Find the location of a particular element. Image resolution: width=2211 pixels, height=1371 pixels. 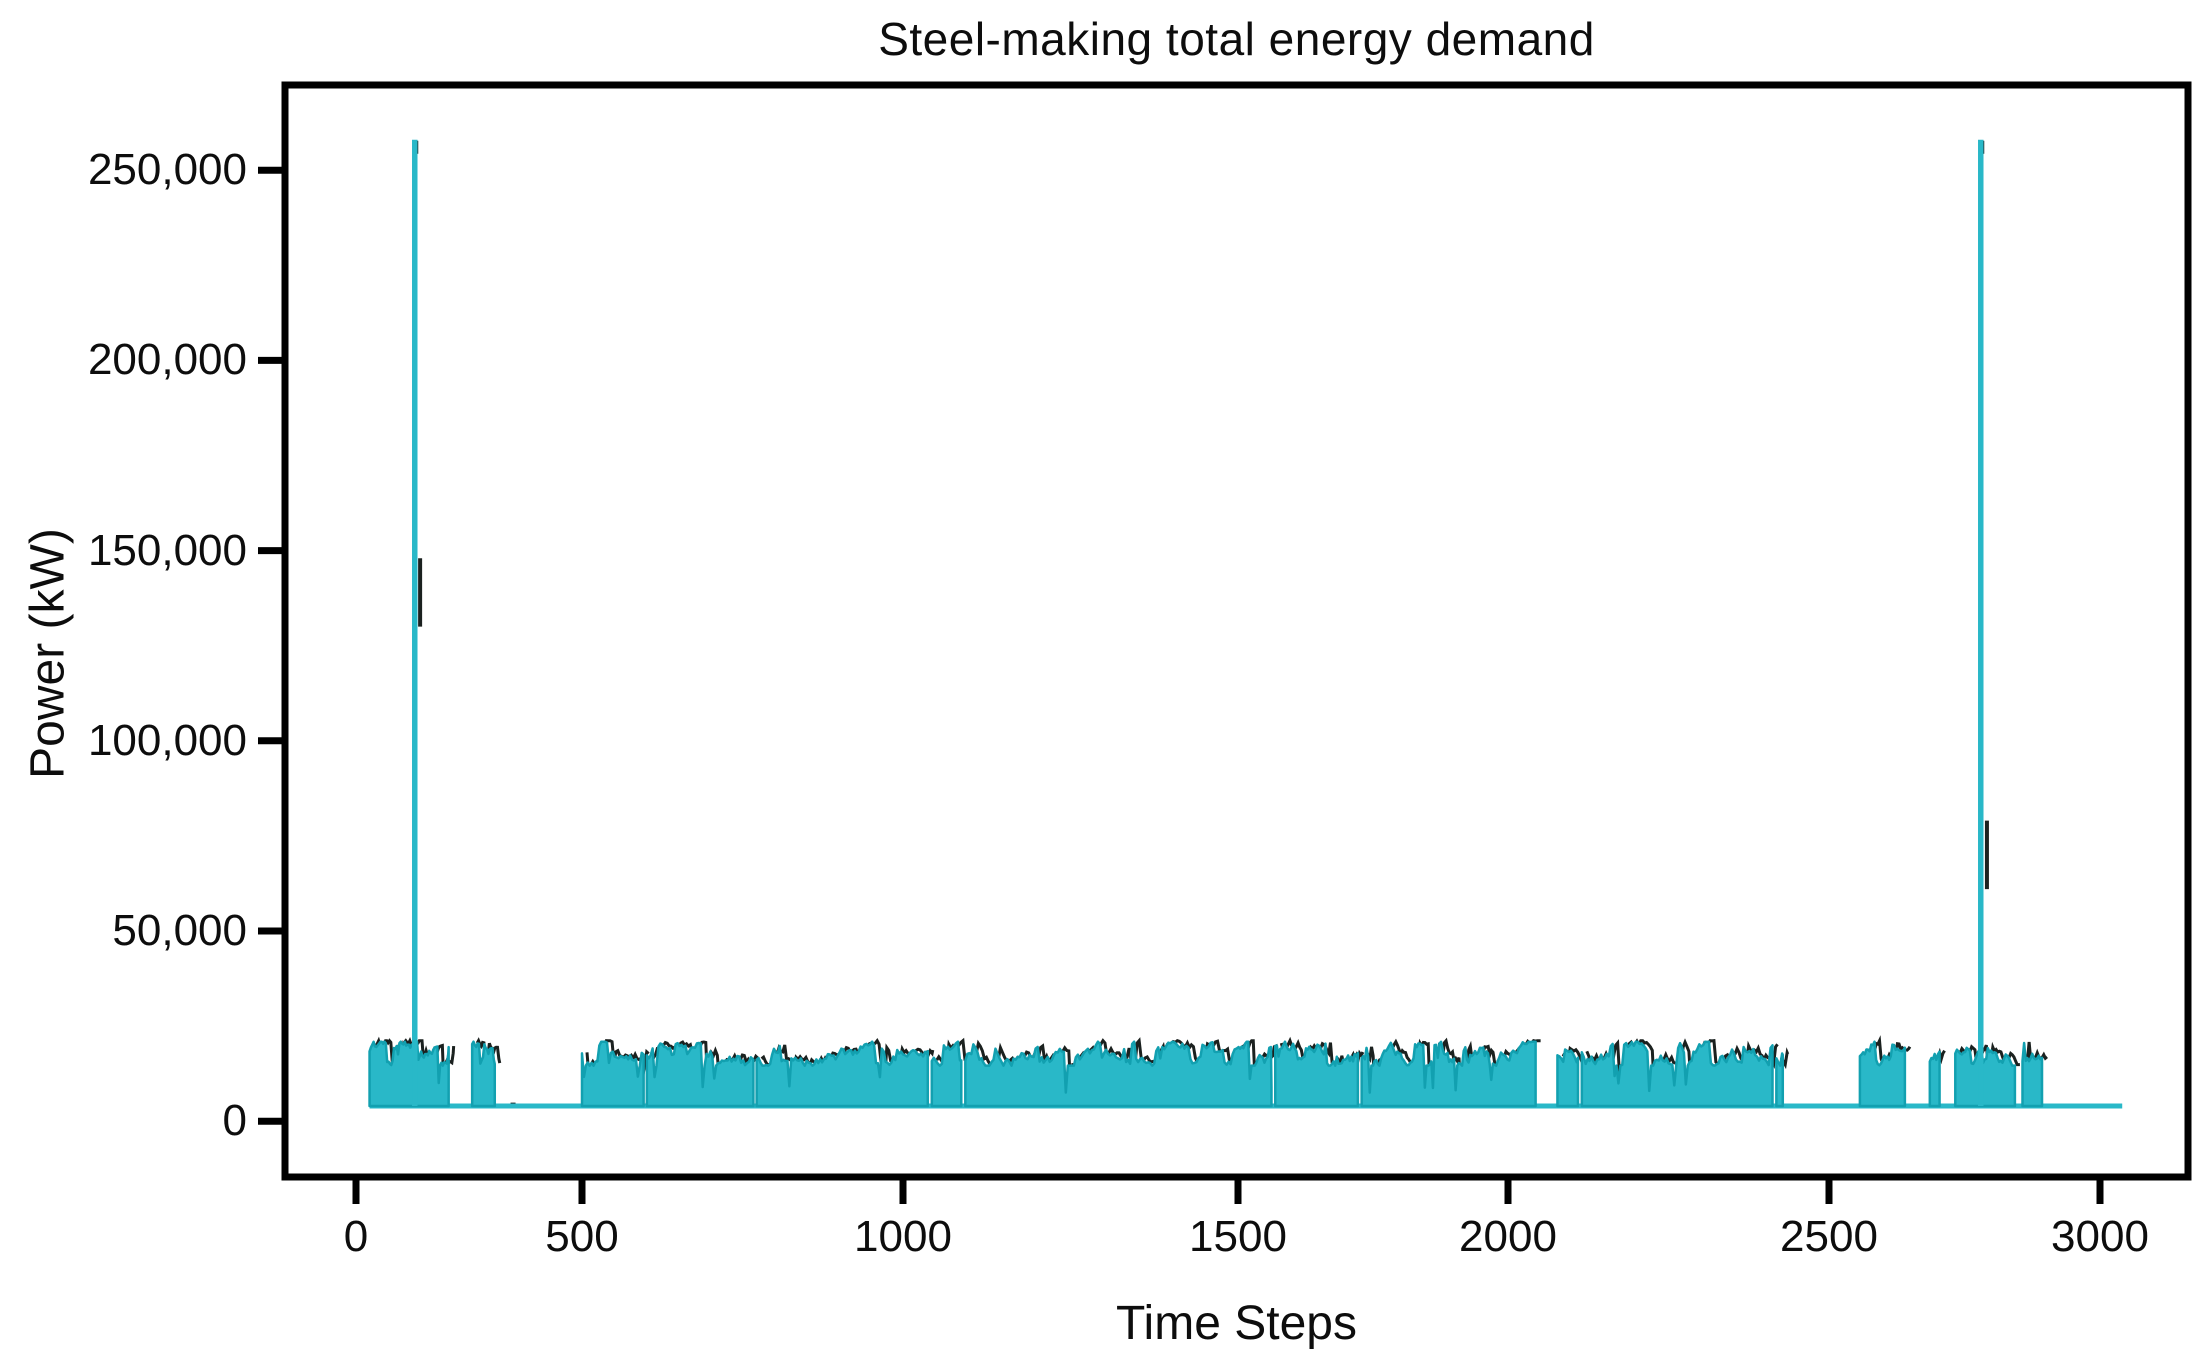

x-tick-label-3000: 3000 is located at coordinates (2100, 1236).